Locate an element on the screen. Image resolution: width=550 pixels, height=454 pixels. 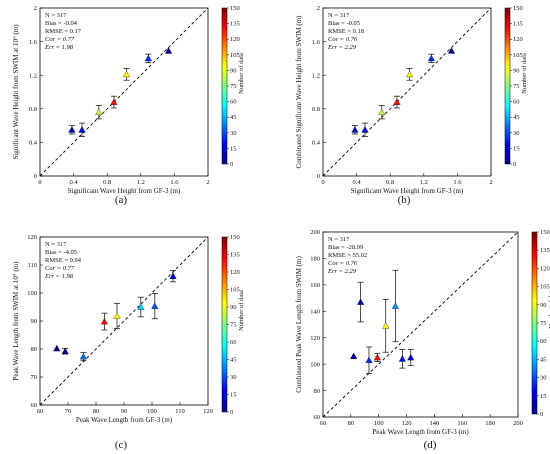
x-tick-label: 180 is located at coordinates (490, 423).